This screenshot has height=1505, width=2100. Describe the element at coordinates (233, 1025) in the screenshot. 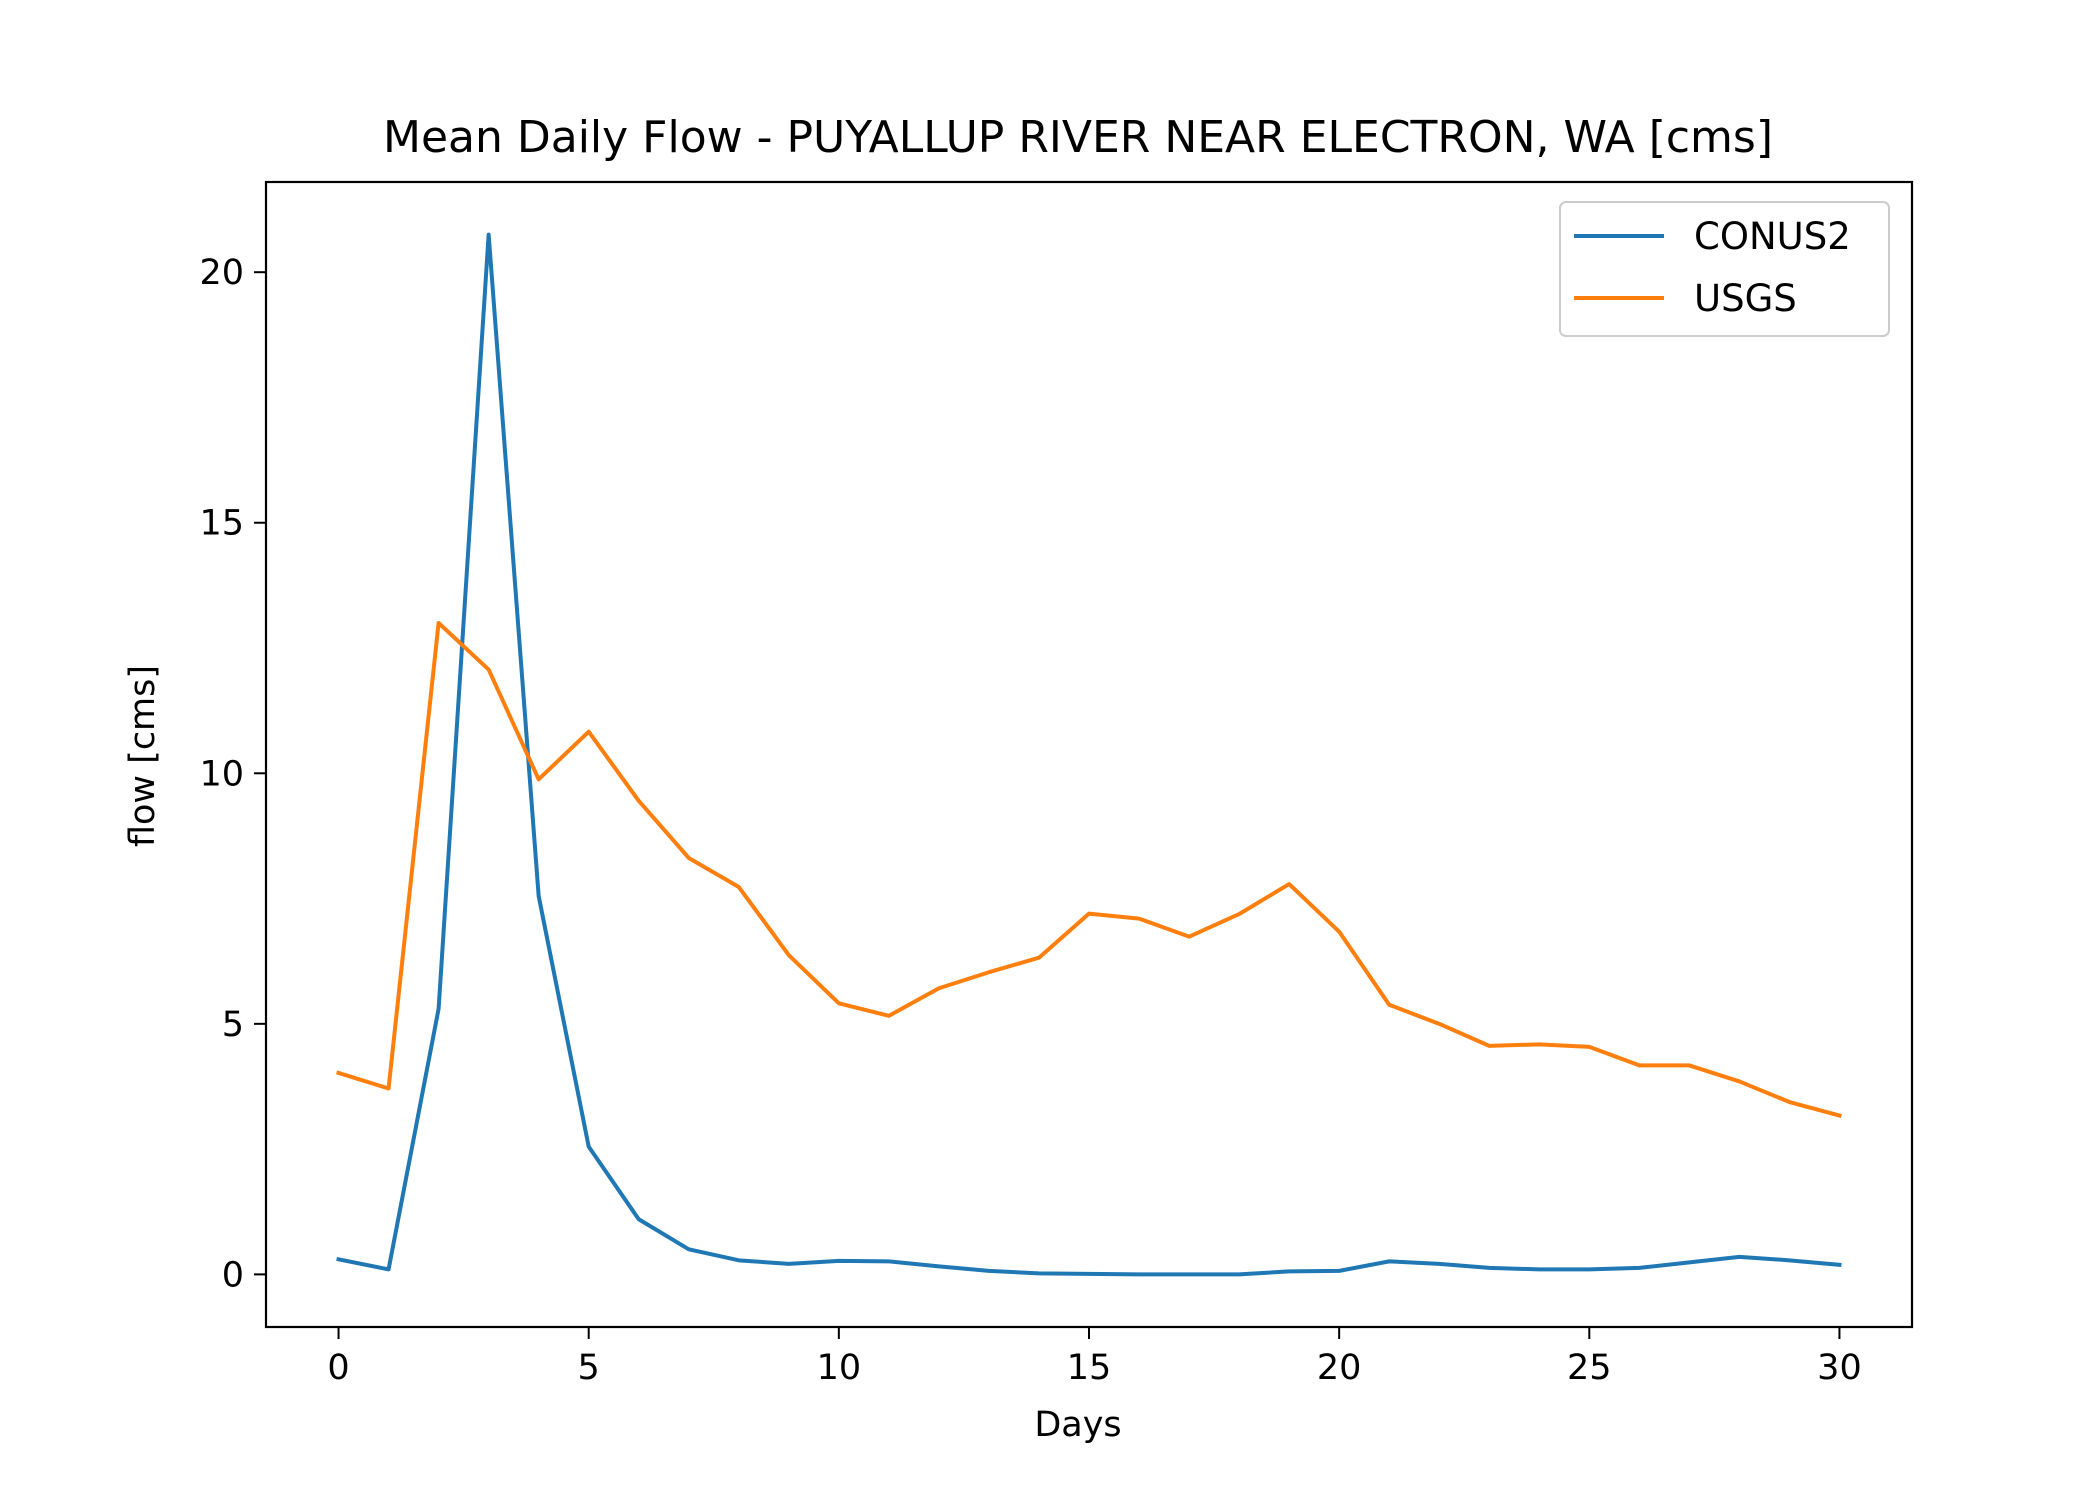

I see `y-tick-label: 5` at that location.